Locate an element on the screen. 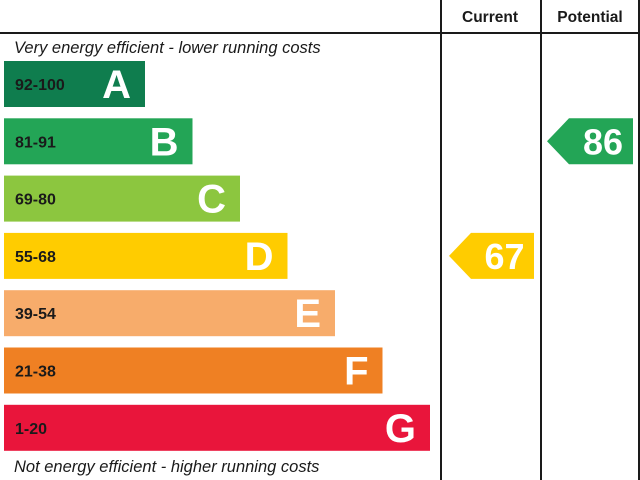  band-bar-e is located at coordinates (169, 313).